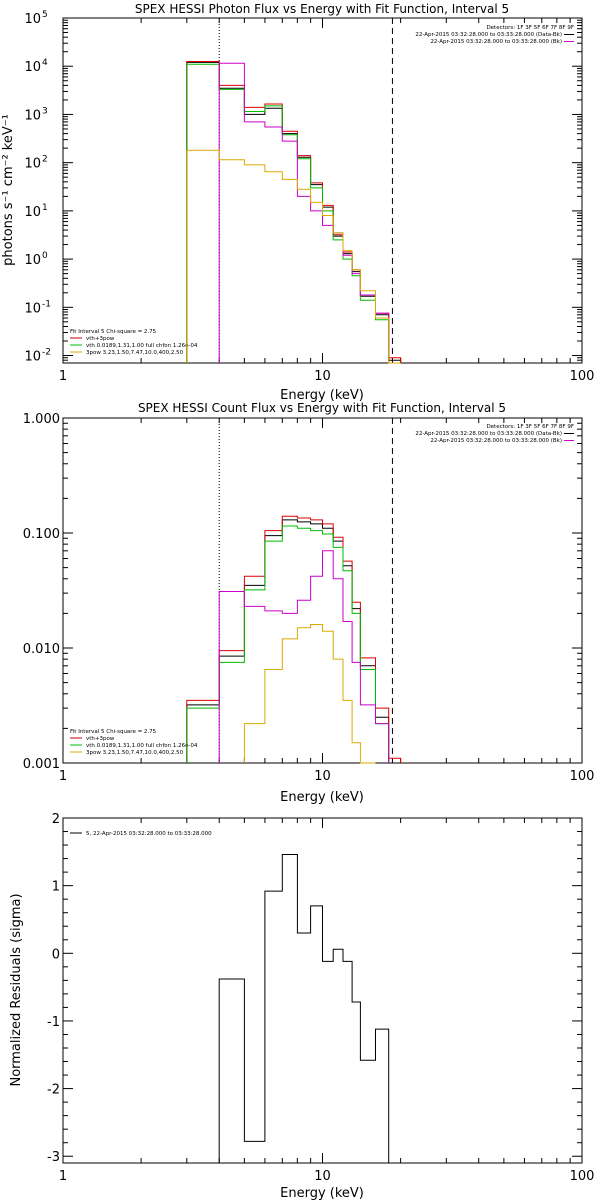  Describe the element at coordinates (46, 353) in the screenshot. I see `y-tick-exponent: -2` at that location.